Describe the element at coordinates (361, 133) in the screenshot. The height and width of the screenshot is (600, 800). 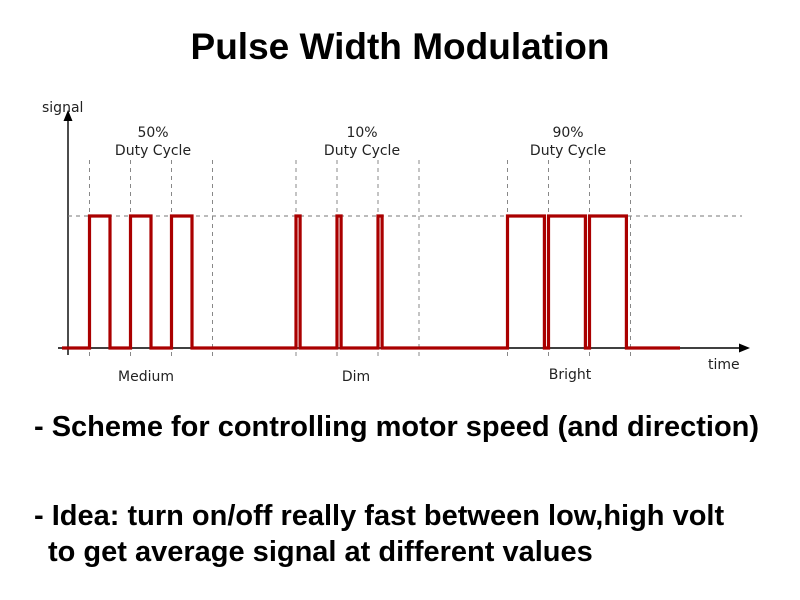
I see `group-2-percent: 10%` at that location.